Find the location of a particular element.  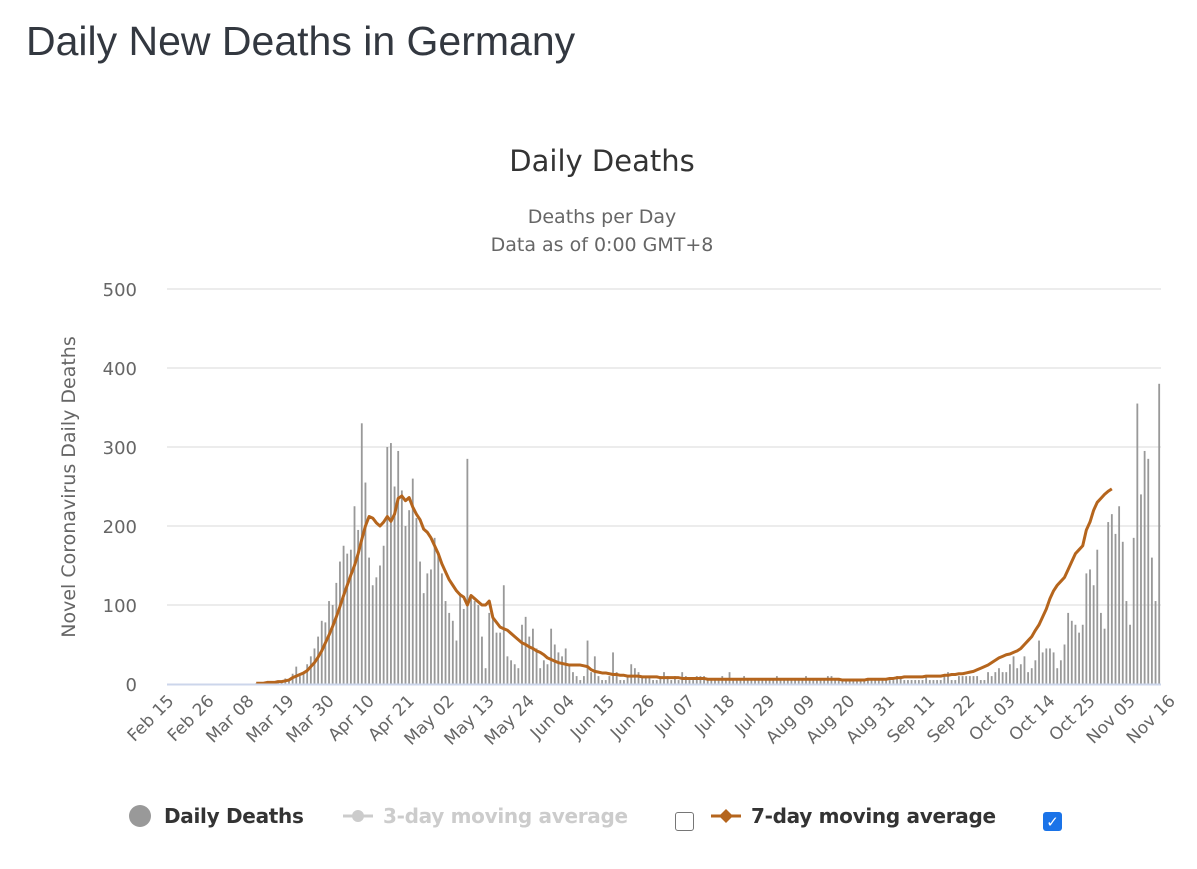

legend-item-3day-average: 3-day moving average is located at coordinates (485, 816).